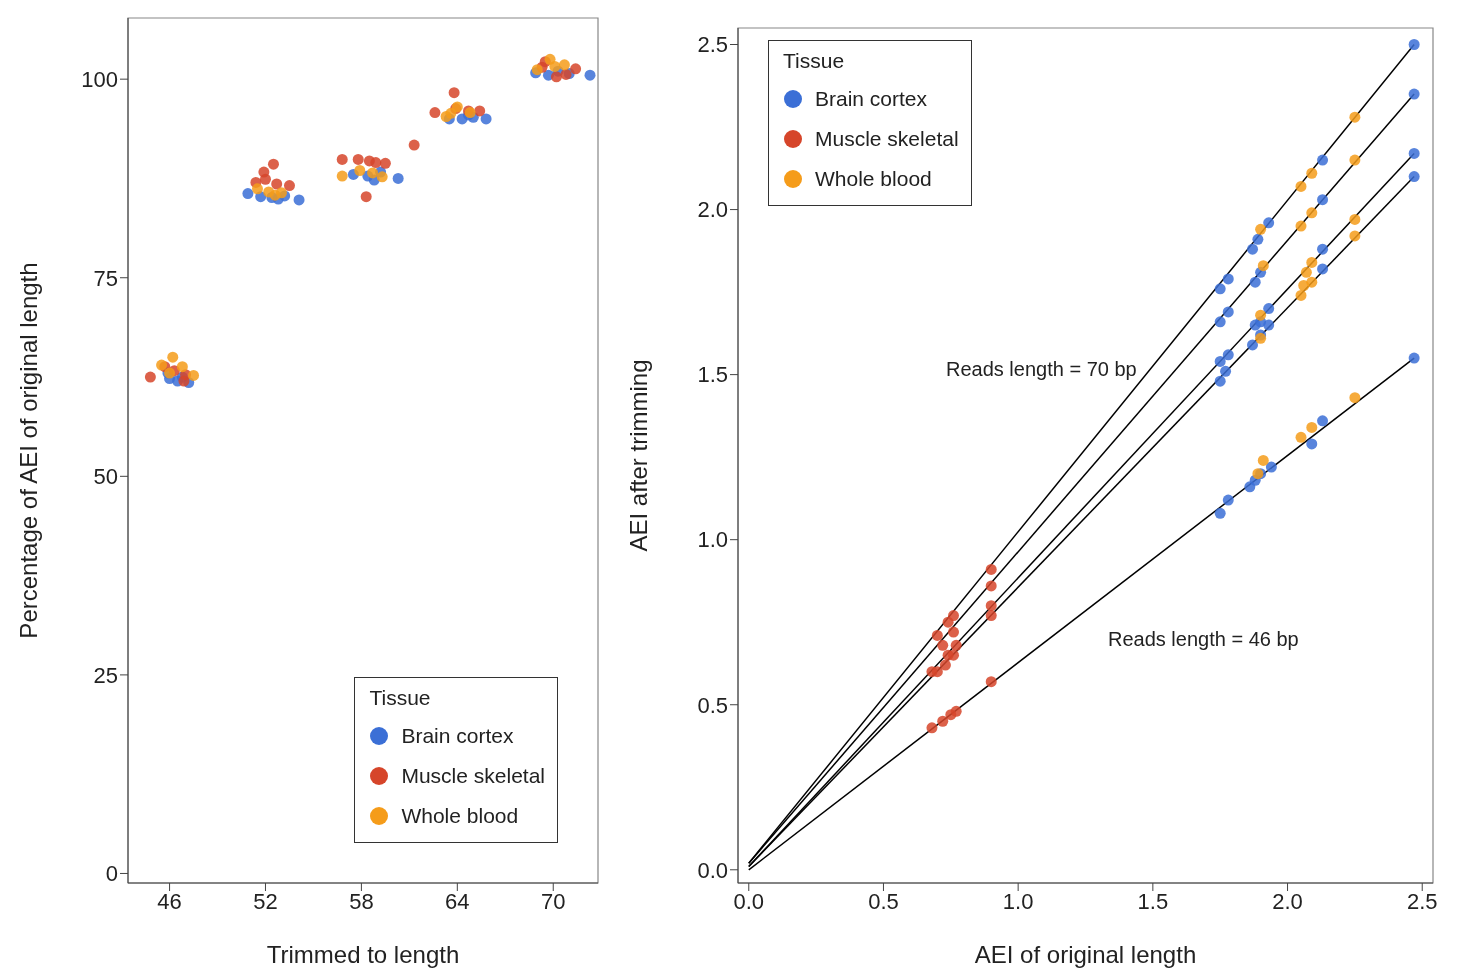 This screenshot has height=980, width=1461. What do you see at coordinates (553, 901) in the screenshot?
I see `x-tick-label: 70` at bounding box center [553, 901].